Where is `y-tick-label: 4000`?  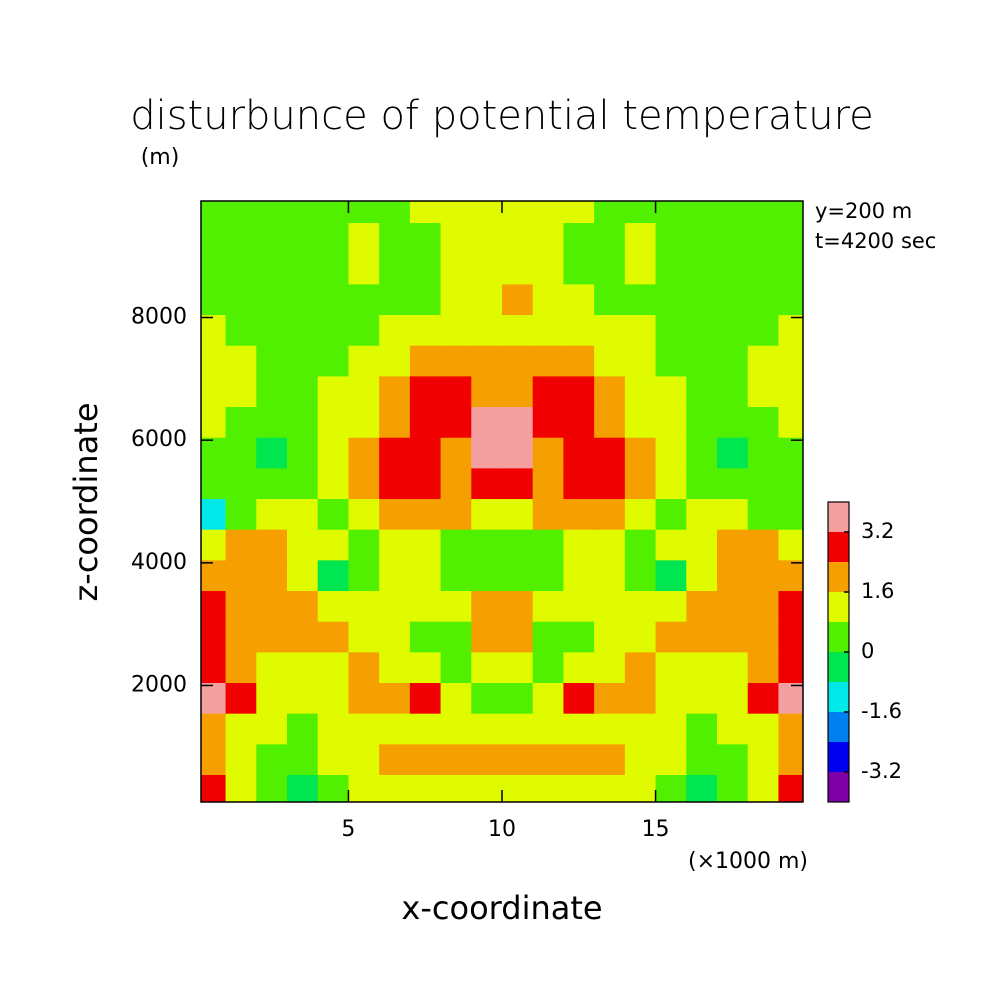 y-tick-label: 4000 is located at coordinates (159, 562).